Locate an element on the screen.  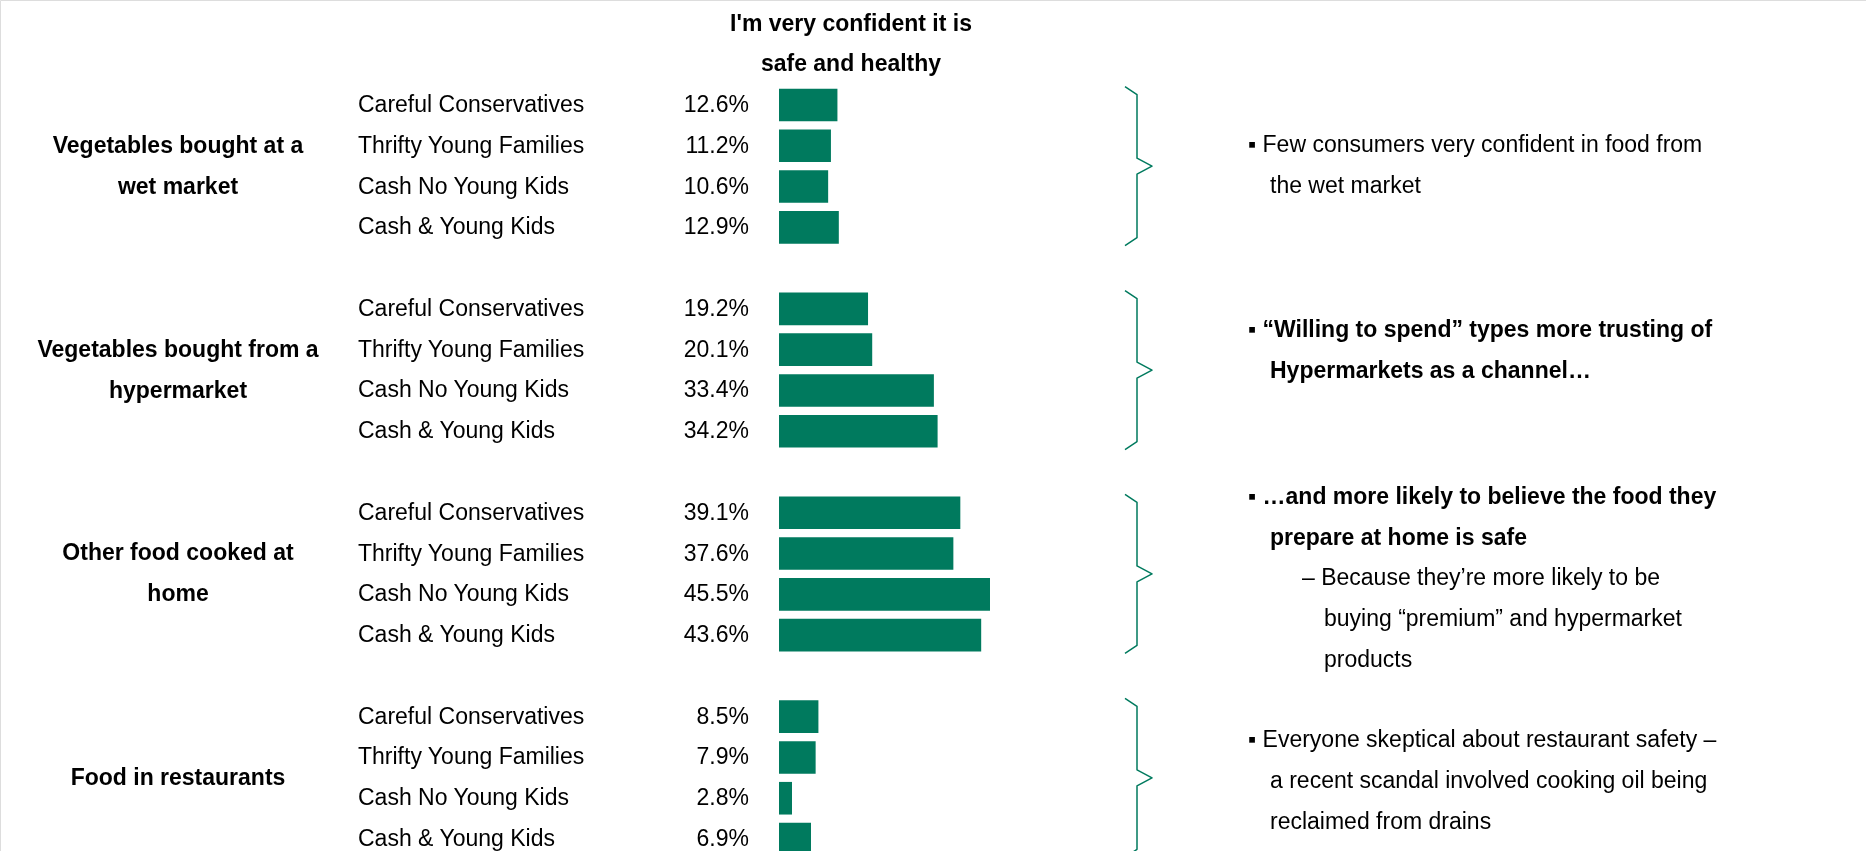
text: Vegetables bought from a hypermarket is located at coordinates (178, 369).